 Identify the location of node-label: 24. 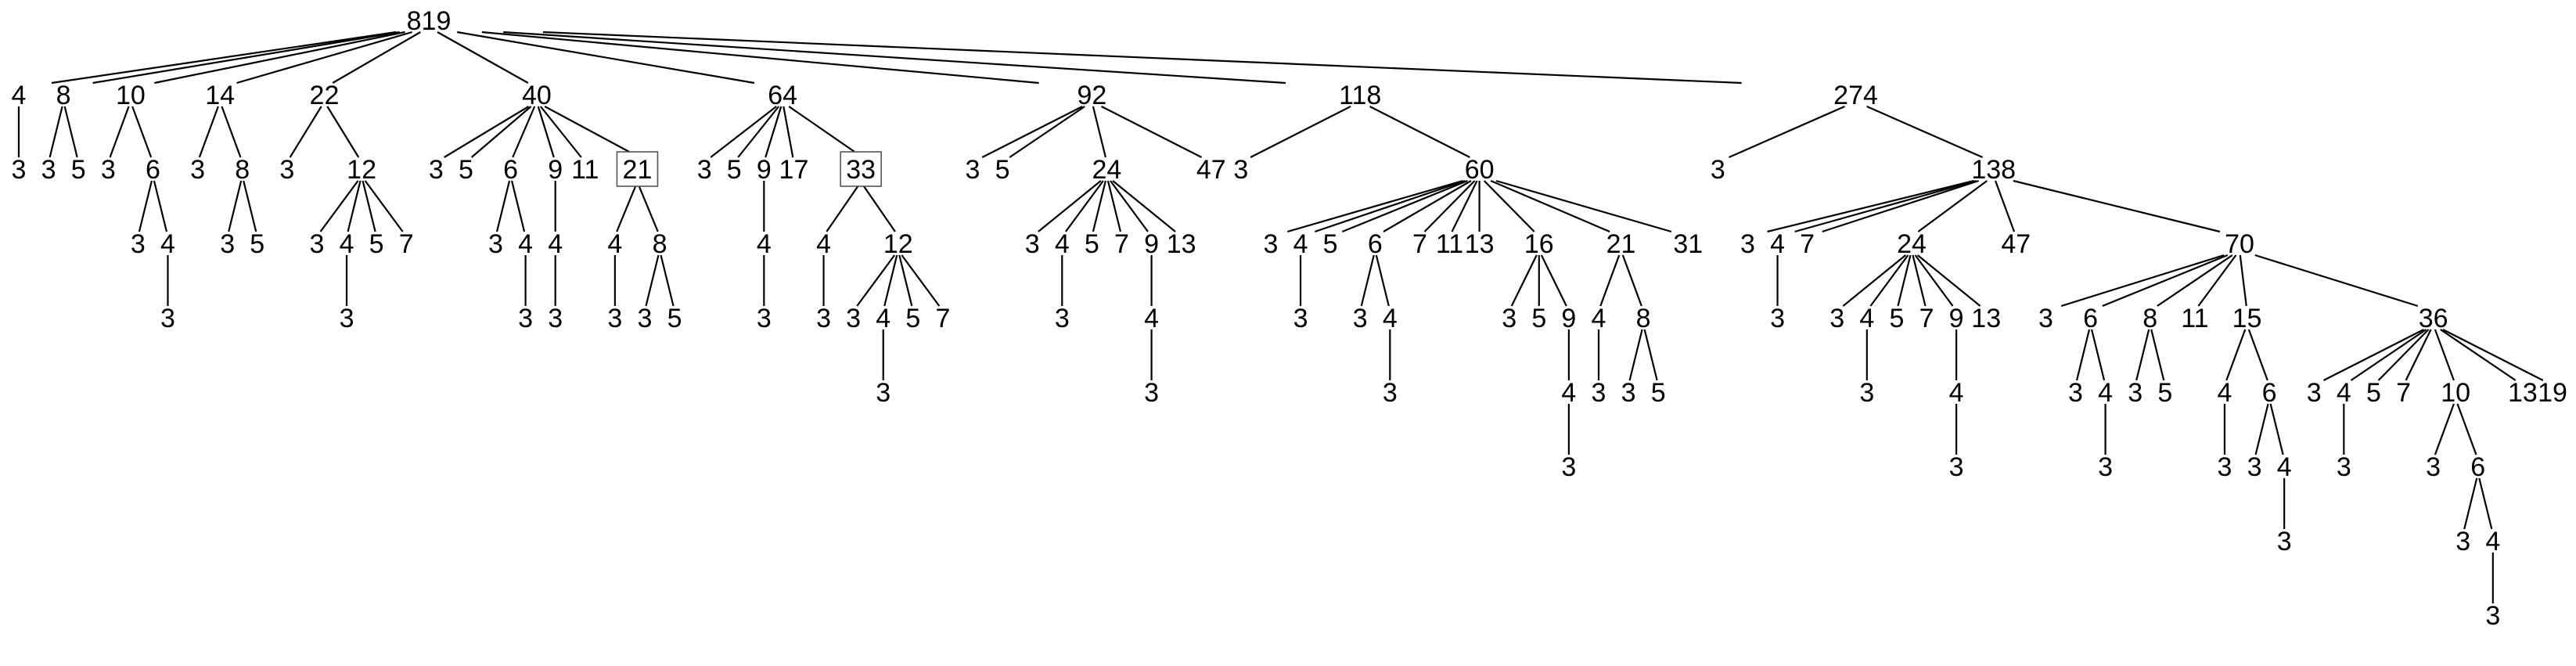
(1912, 244).